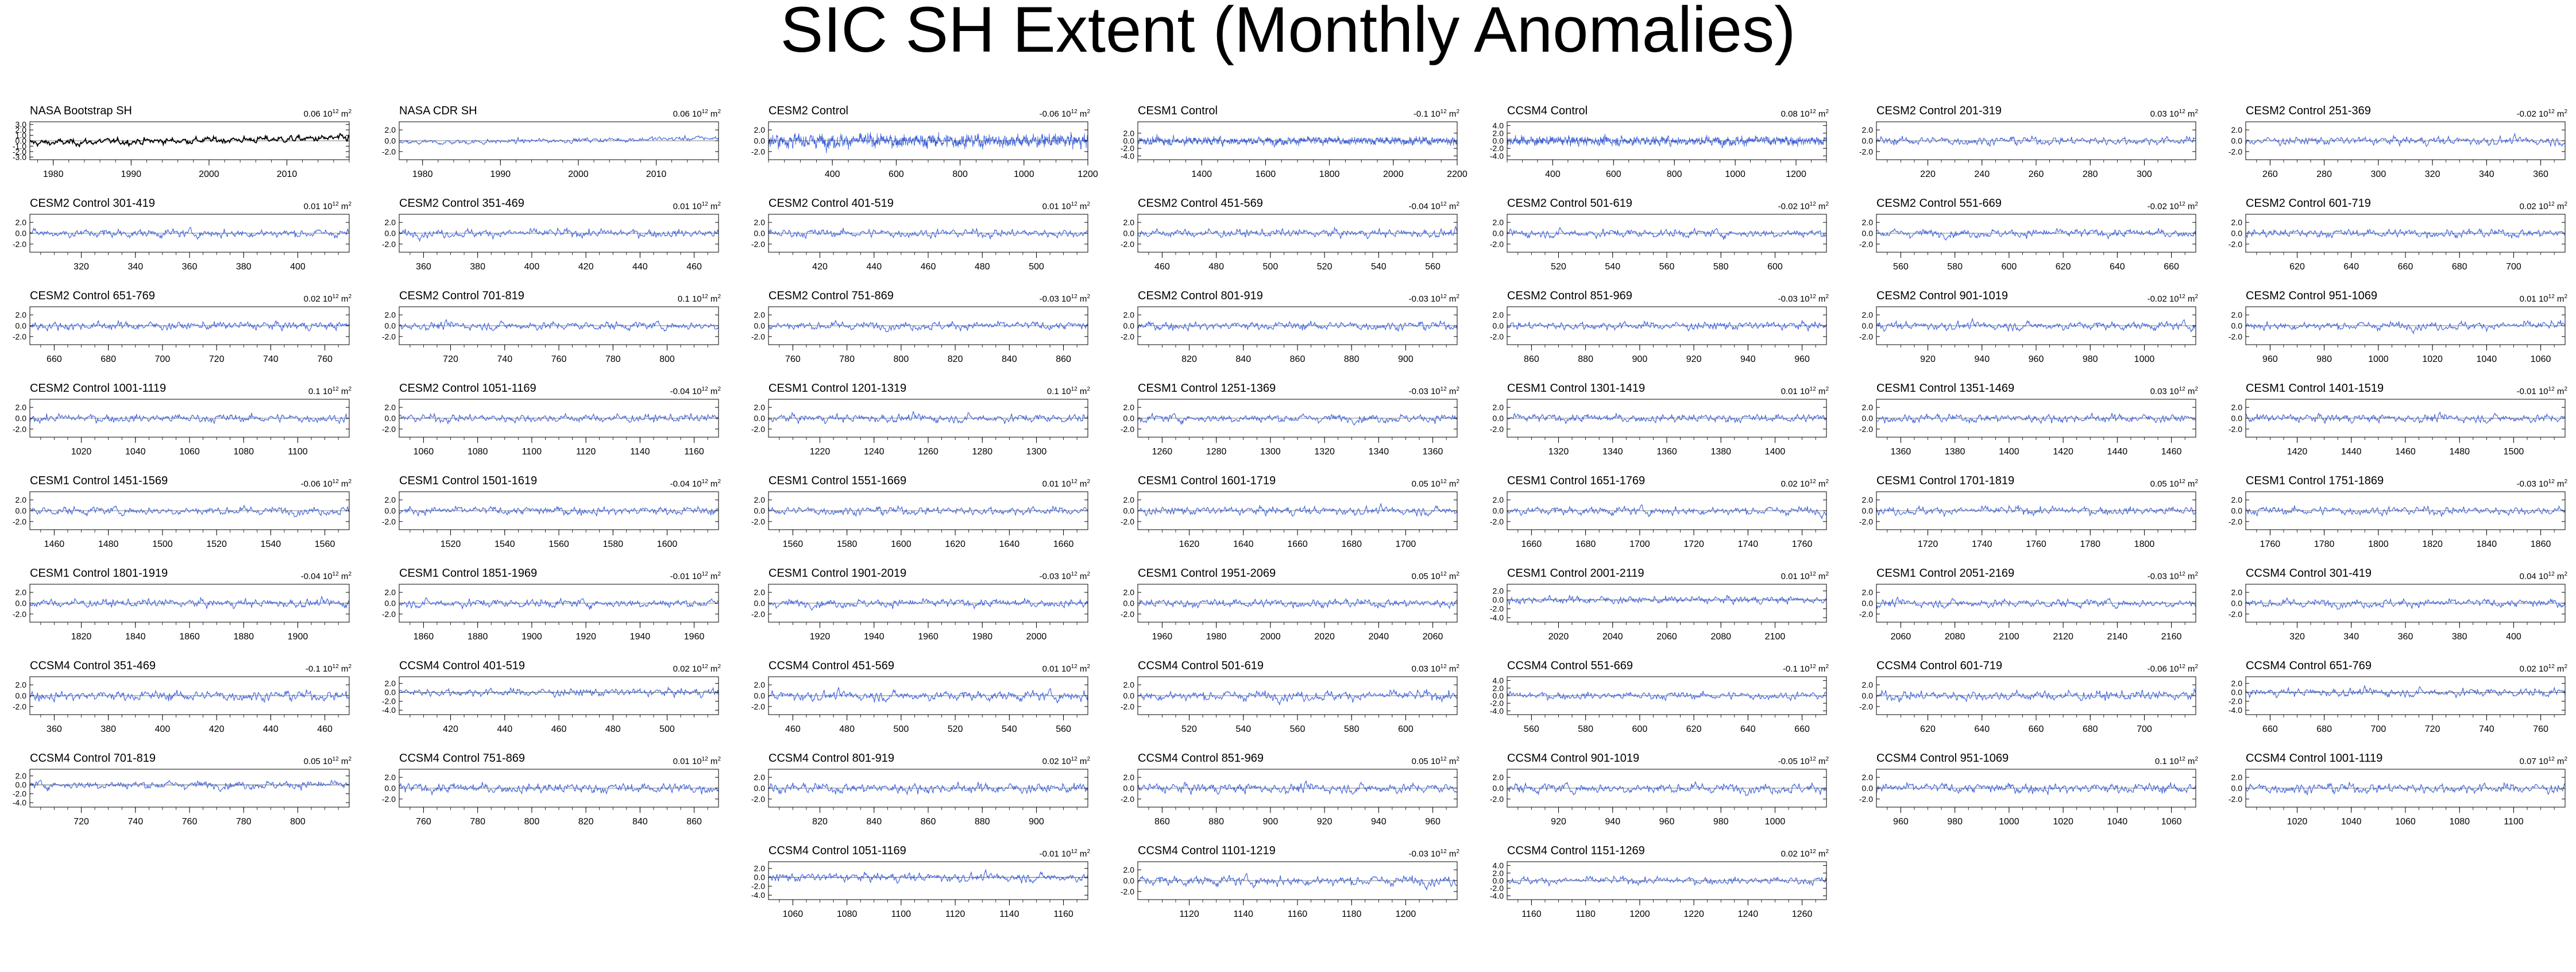 The image size is (2576, 972). I want to click on x-tick-label: 520, so click(955, 729).